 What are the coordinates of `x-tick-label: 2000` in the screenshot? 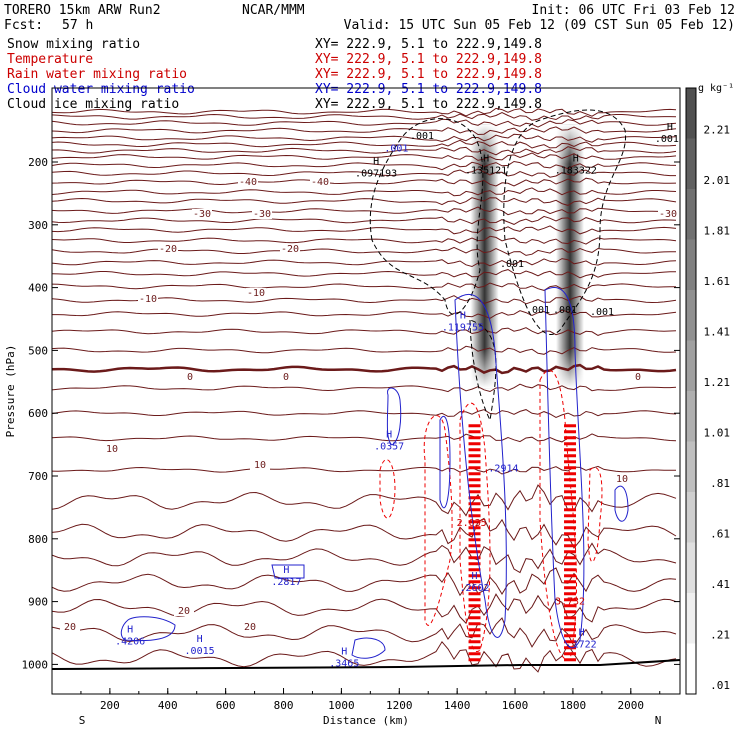 It's located at (631, 705).